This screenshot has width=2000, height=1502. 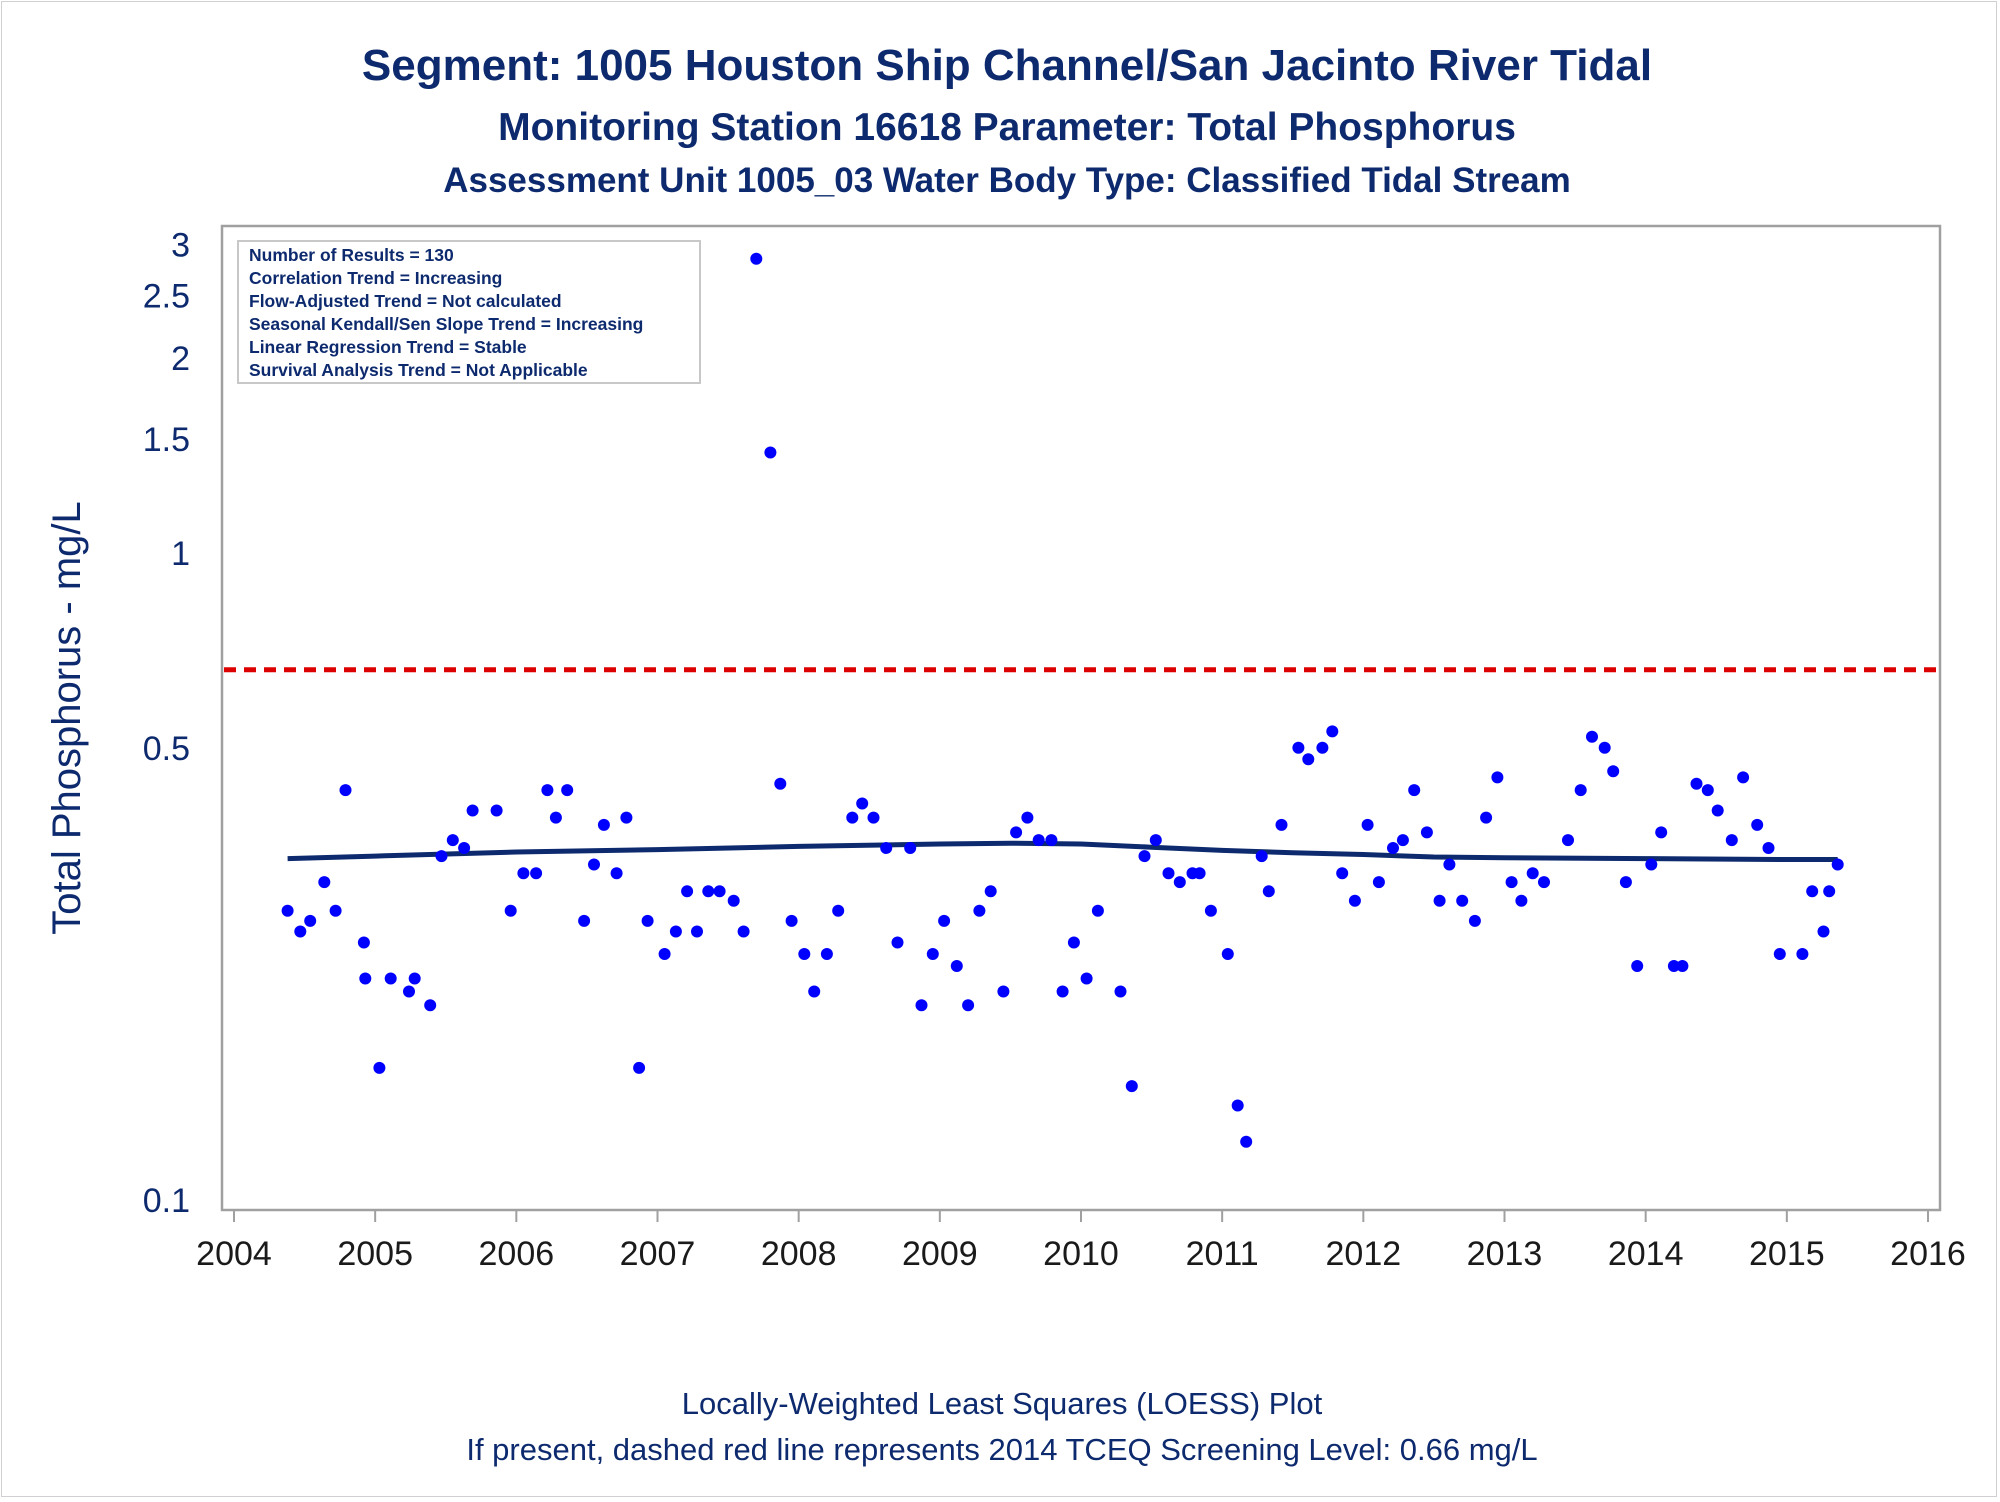 I want to click on y-tick-label: 0.1, so click(x=166, y=1201).